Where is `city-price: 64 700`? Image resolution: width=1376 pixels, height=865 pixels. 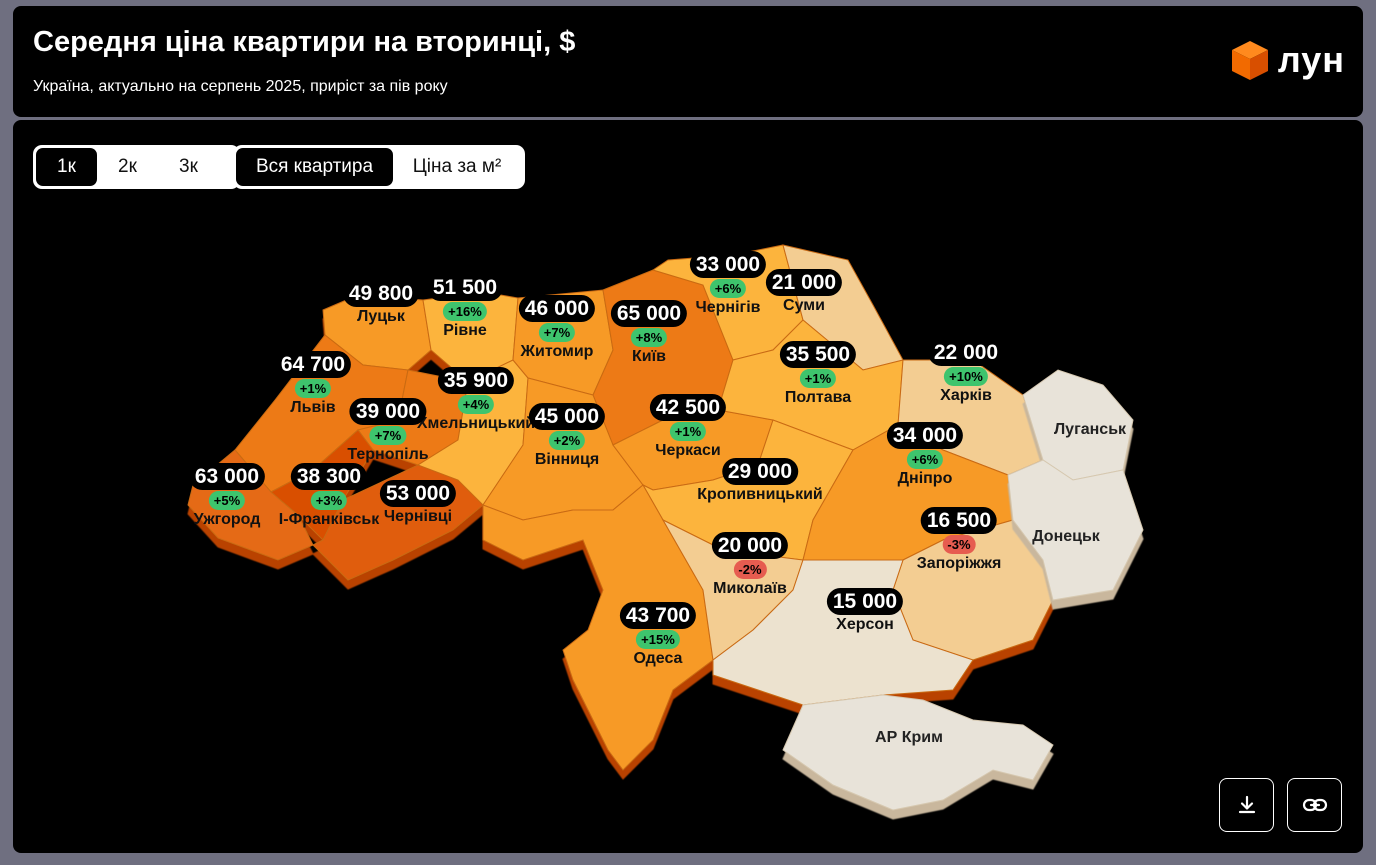
city-price: 64 700 is located at coordinates (313, 364).